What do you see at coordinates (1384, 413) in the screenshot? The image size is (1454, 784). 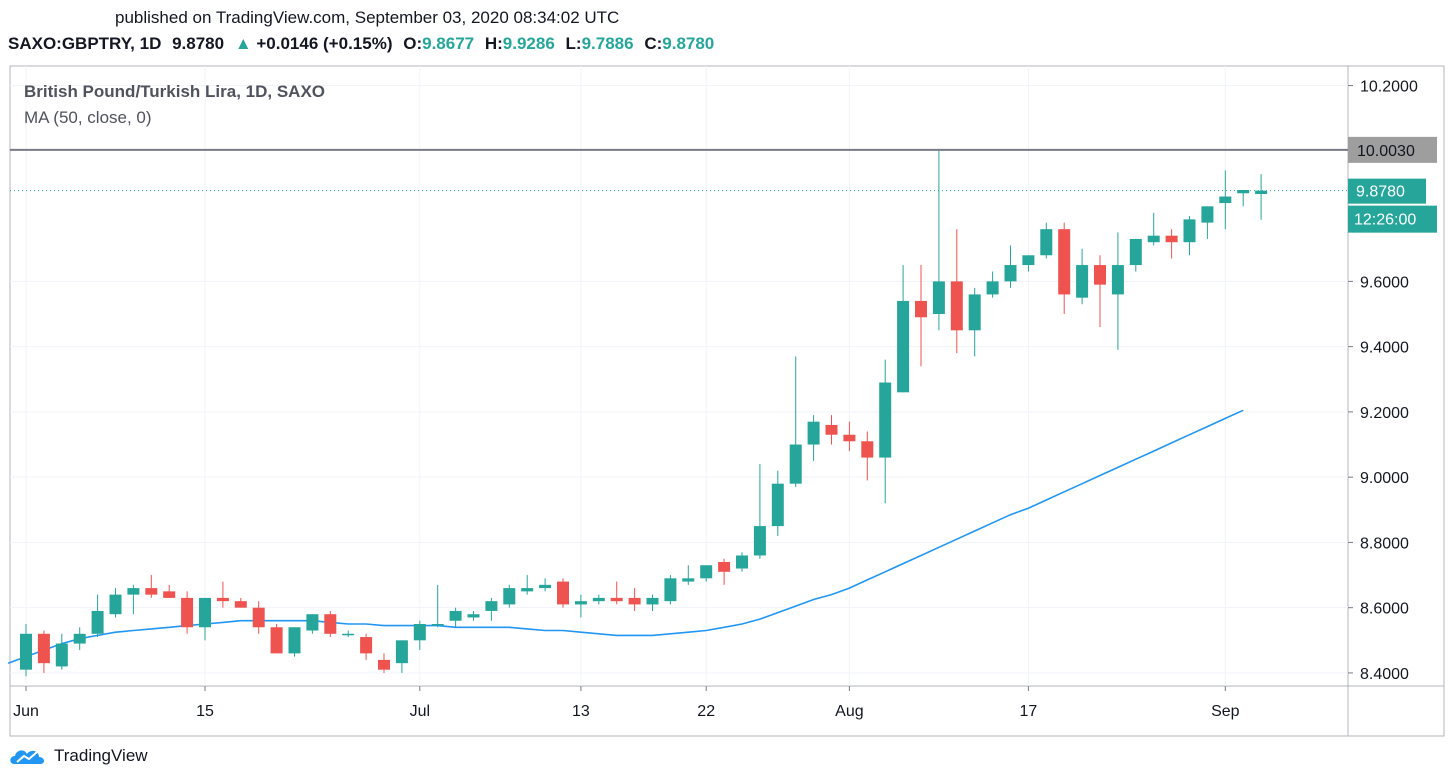 I see `y-tick-label: 9.2000` at bounding box center [1384, 413].